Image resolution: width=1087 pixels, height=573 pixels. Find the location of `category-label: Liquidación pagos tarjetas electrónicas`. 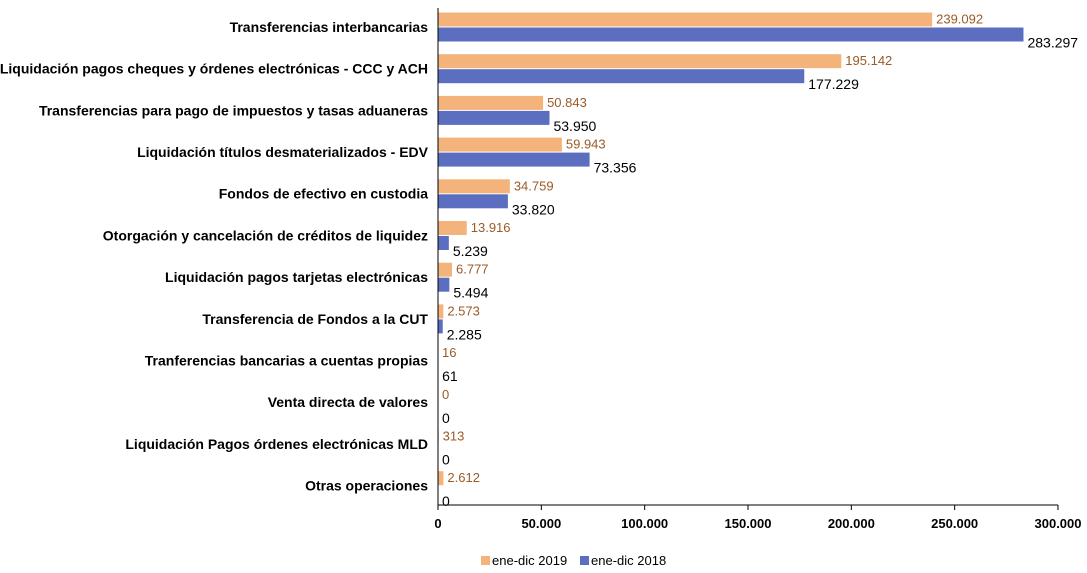

category-label: Liquidación pagos tarjetas electrónicas is located at coordinates (296, 277).